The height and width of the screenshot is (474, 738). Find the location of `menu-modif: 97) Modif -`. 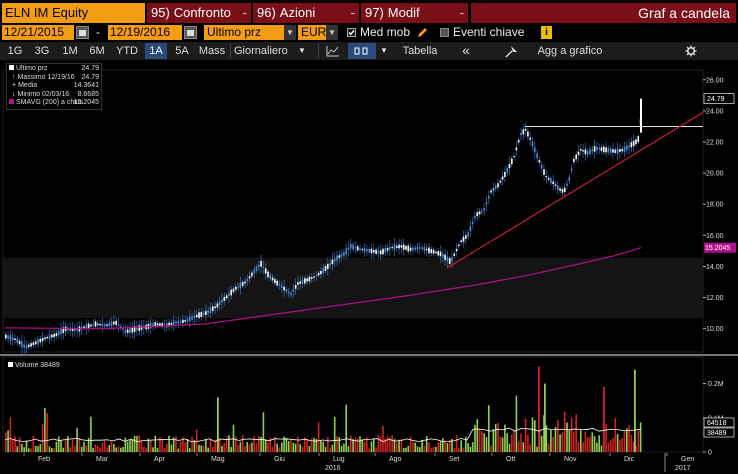

menu-modif: 97) Modif - is located at coordinates (414, 13).